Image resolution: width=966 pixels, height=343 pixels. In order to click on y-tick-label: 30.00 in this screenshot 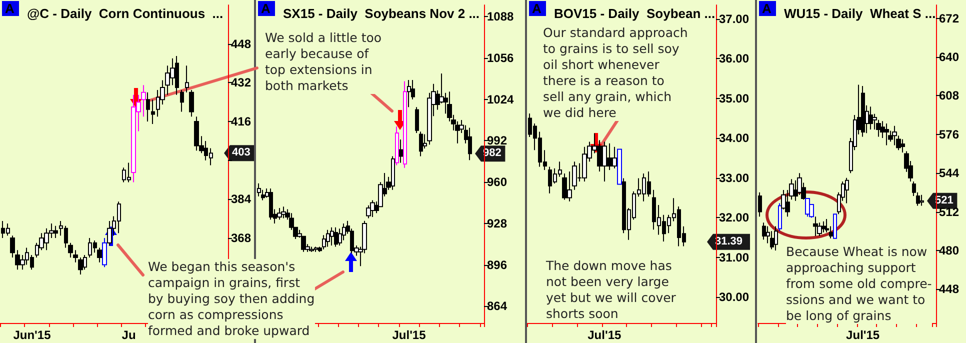, I will do `click(734, 297)`.